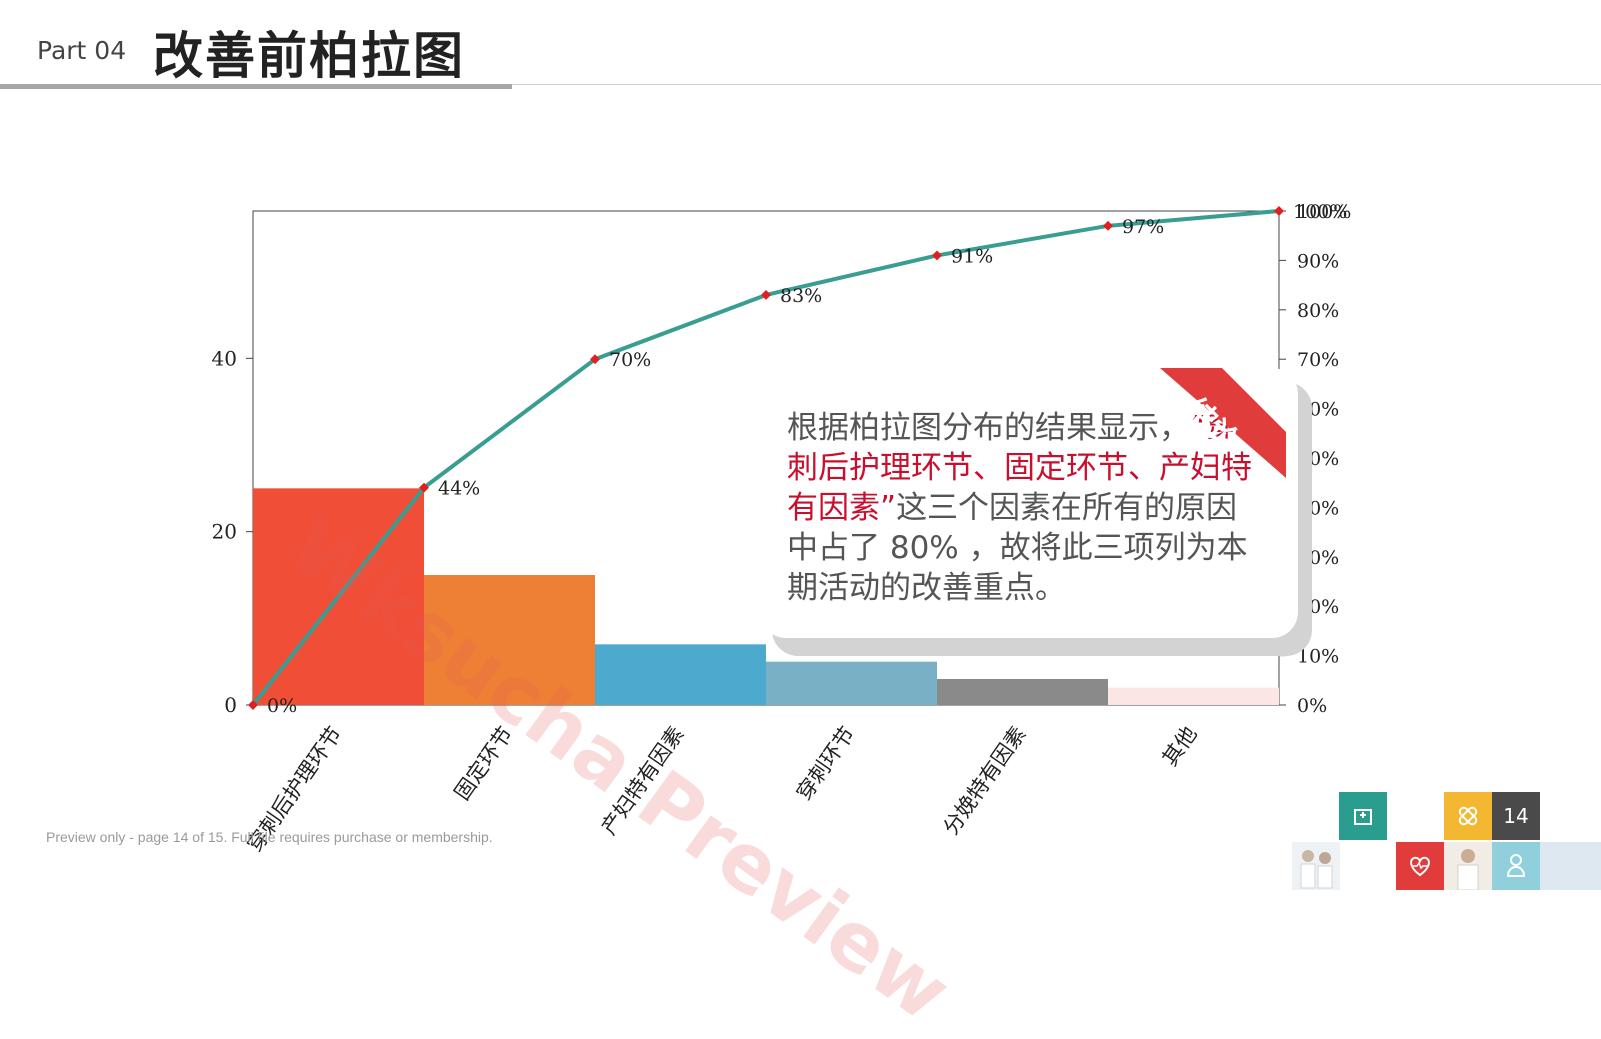 This screenshot has width=1601, height=1039. I want to click on doctors-icon, so click(1316, 869).